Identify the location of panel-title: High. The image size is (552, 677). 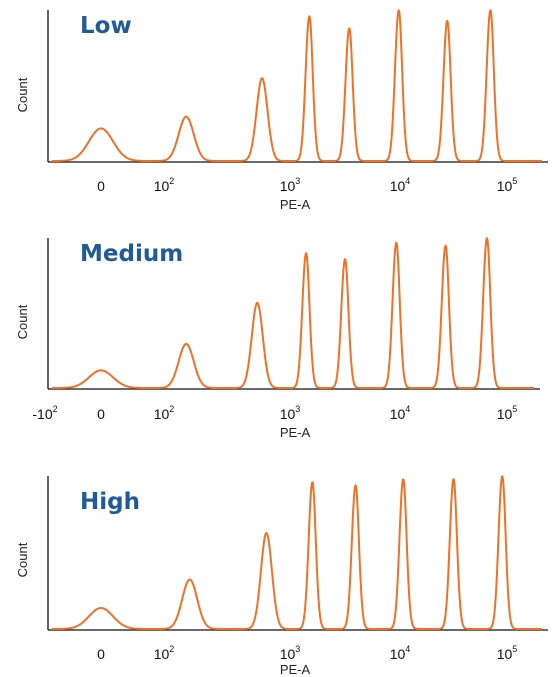
(110, 502).